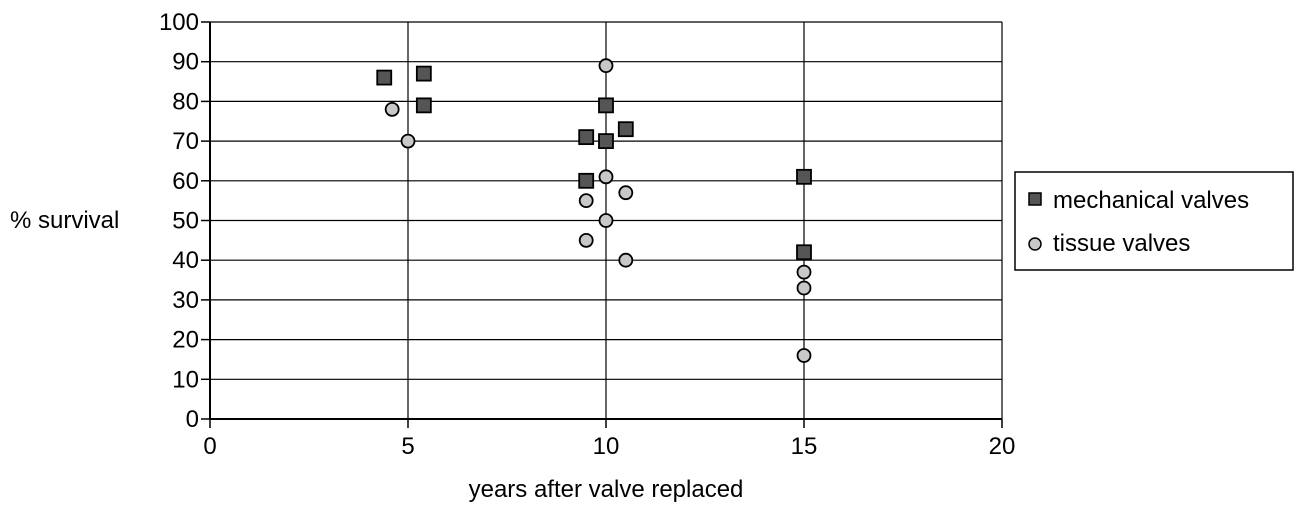 The image size is (1306, 513). I want to click on y-tick-label-10: 10, so click(185, 379).